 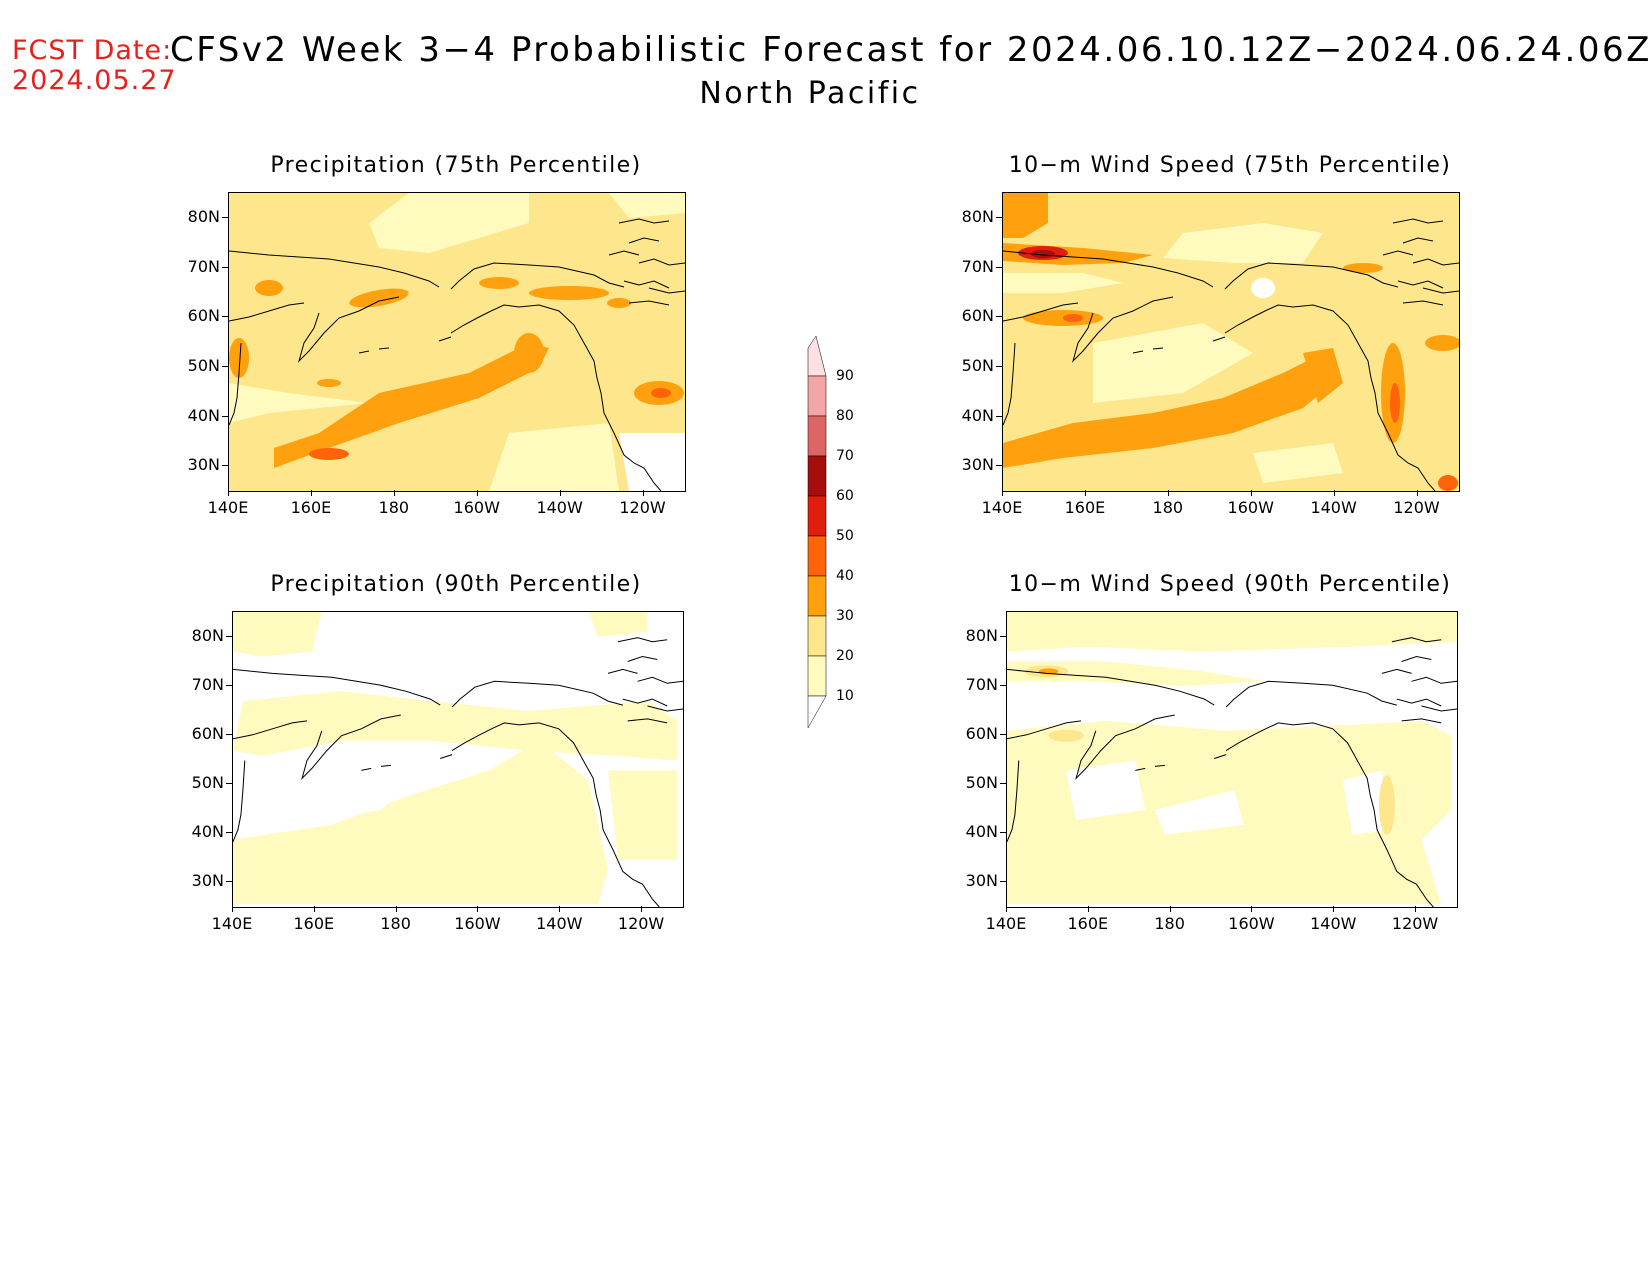 I want to click on colorbar-label: 20, so click(x=845, y=656).